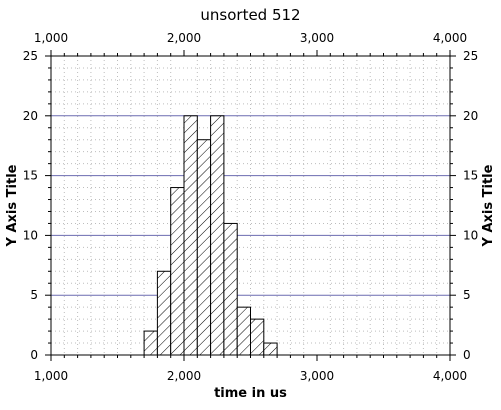 The image size is (501, 410). Describe the element at coordinates (184, 38) in the screenshot. I see `x-tick-label-top: 2,000` at that location.